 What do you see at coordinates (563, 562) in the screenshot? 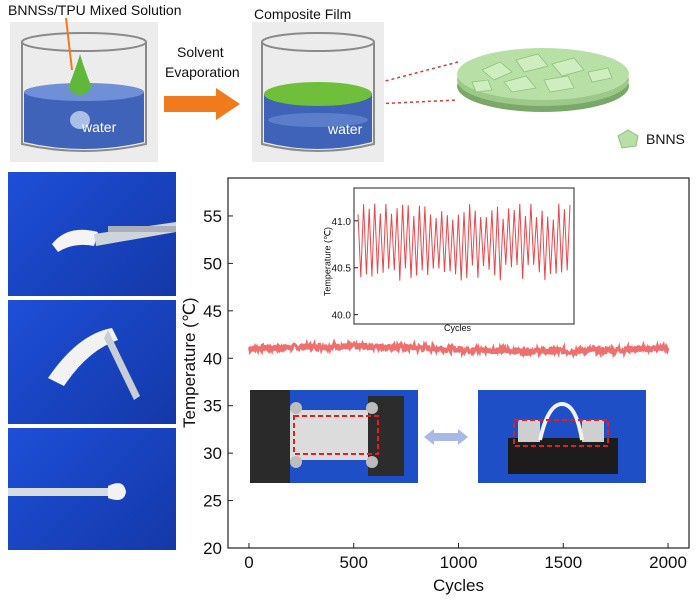
I see `x-tick-label: 1500` at bounding box center [563, 562].